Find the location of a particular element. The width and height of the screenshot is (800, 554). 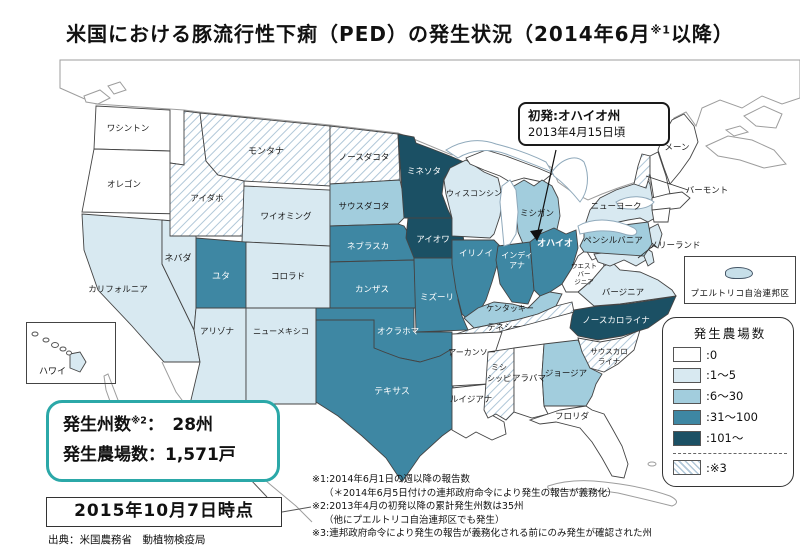

puerto-rico-shape is located at coordinates (739, 273).